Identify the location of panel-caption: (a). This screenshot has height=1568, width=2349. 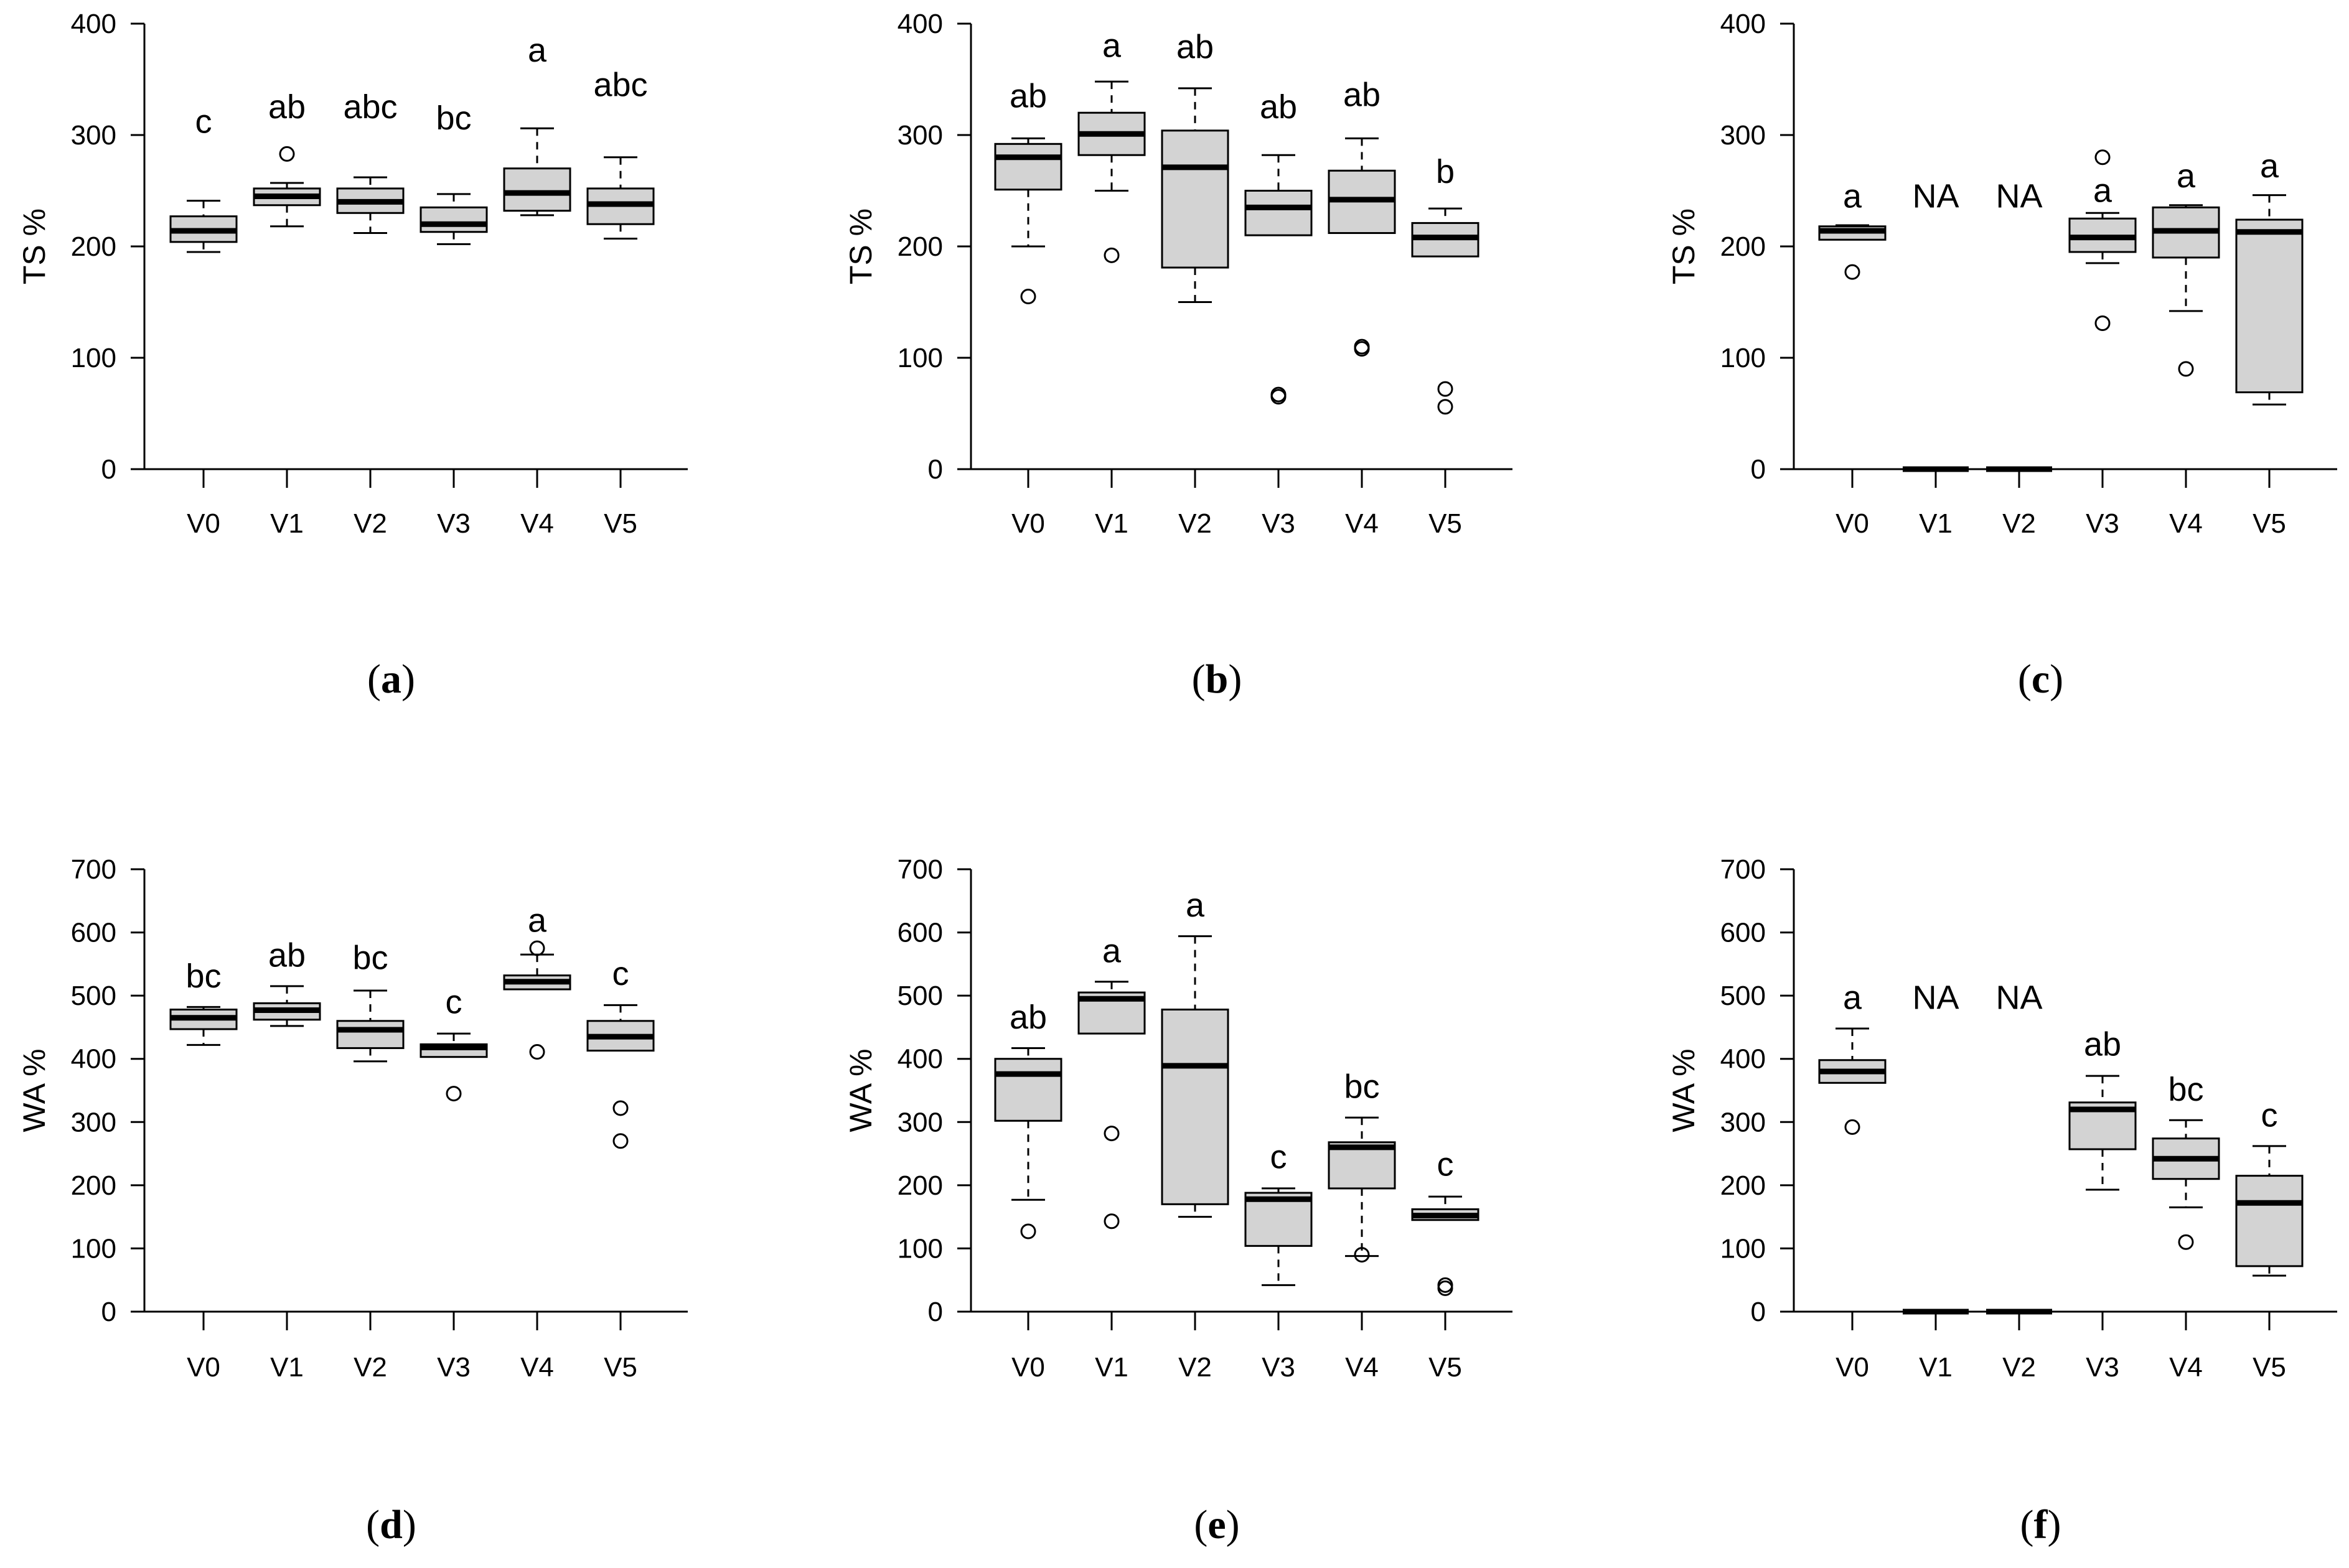
(391, 679).